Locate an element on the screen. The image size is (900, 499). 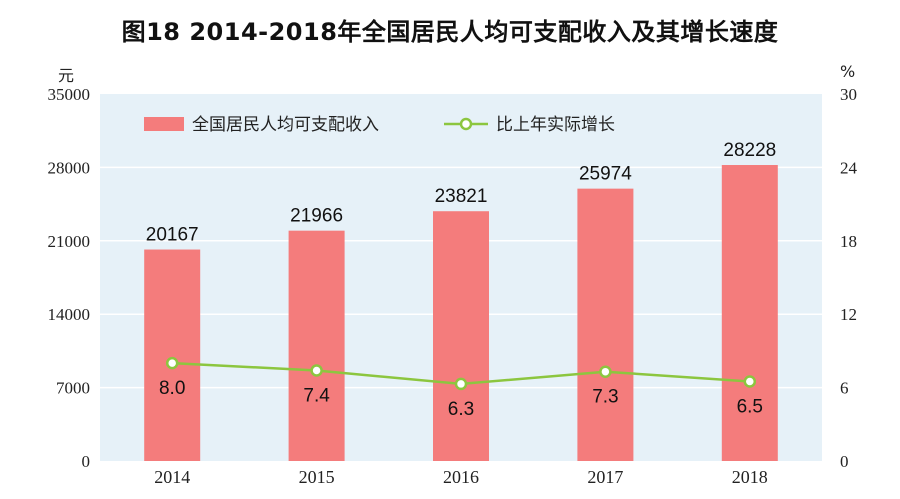
income-bar-value-label: 23821 is located at coordinates (461, 196).